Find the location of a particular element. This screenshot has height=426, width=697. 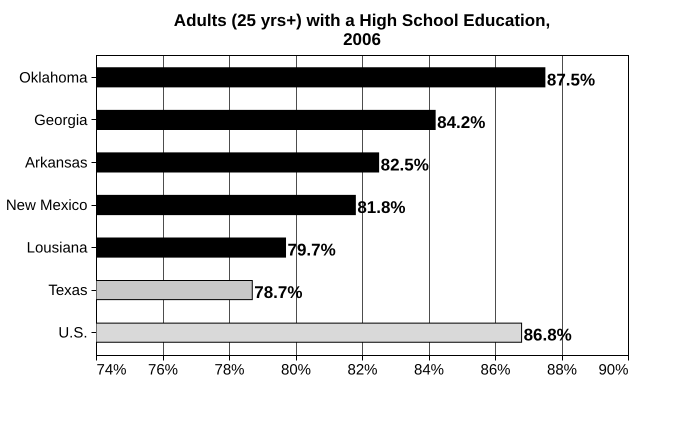

y-tick-label: Arkansas is located at coordinates (56, 163).